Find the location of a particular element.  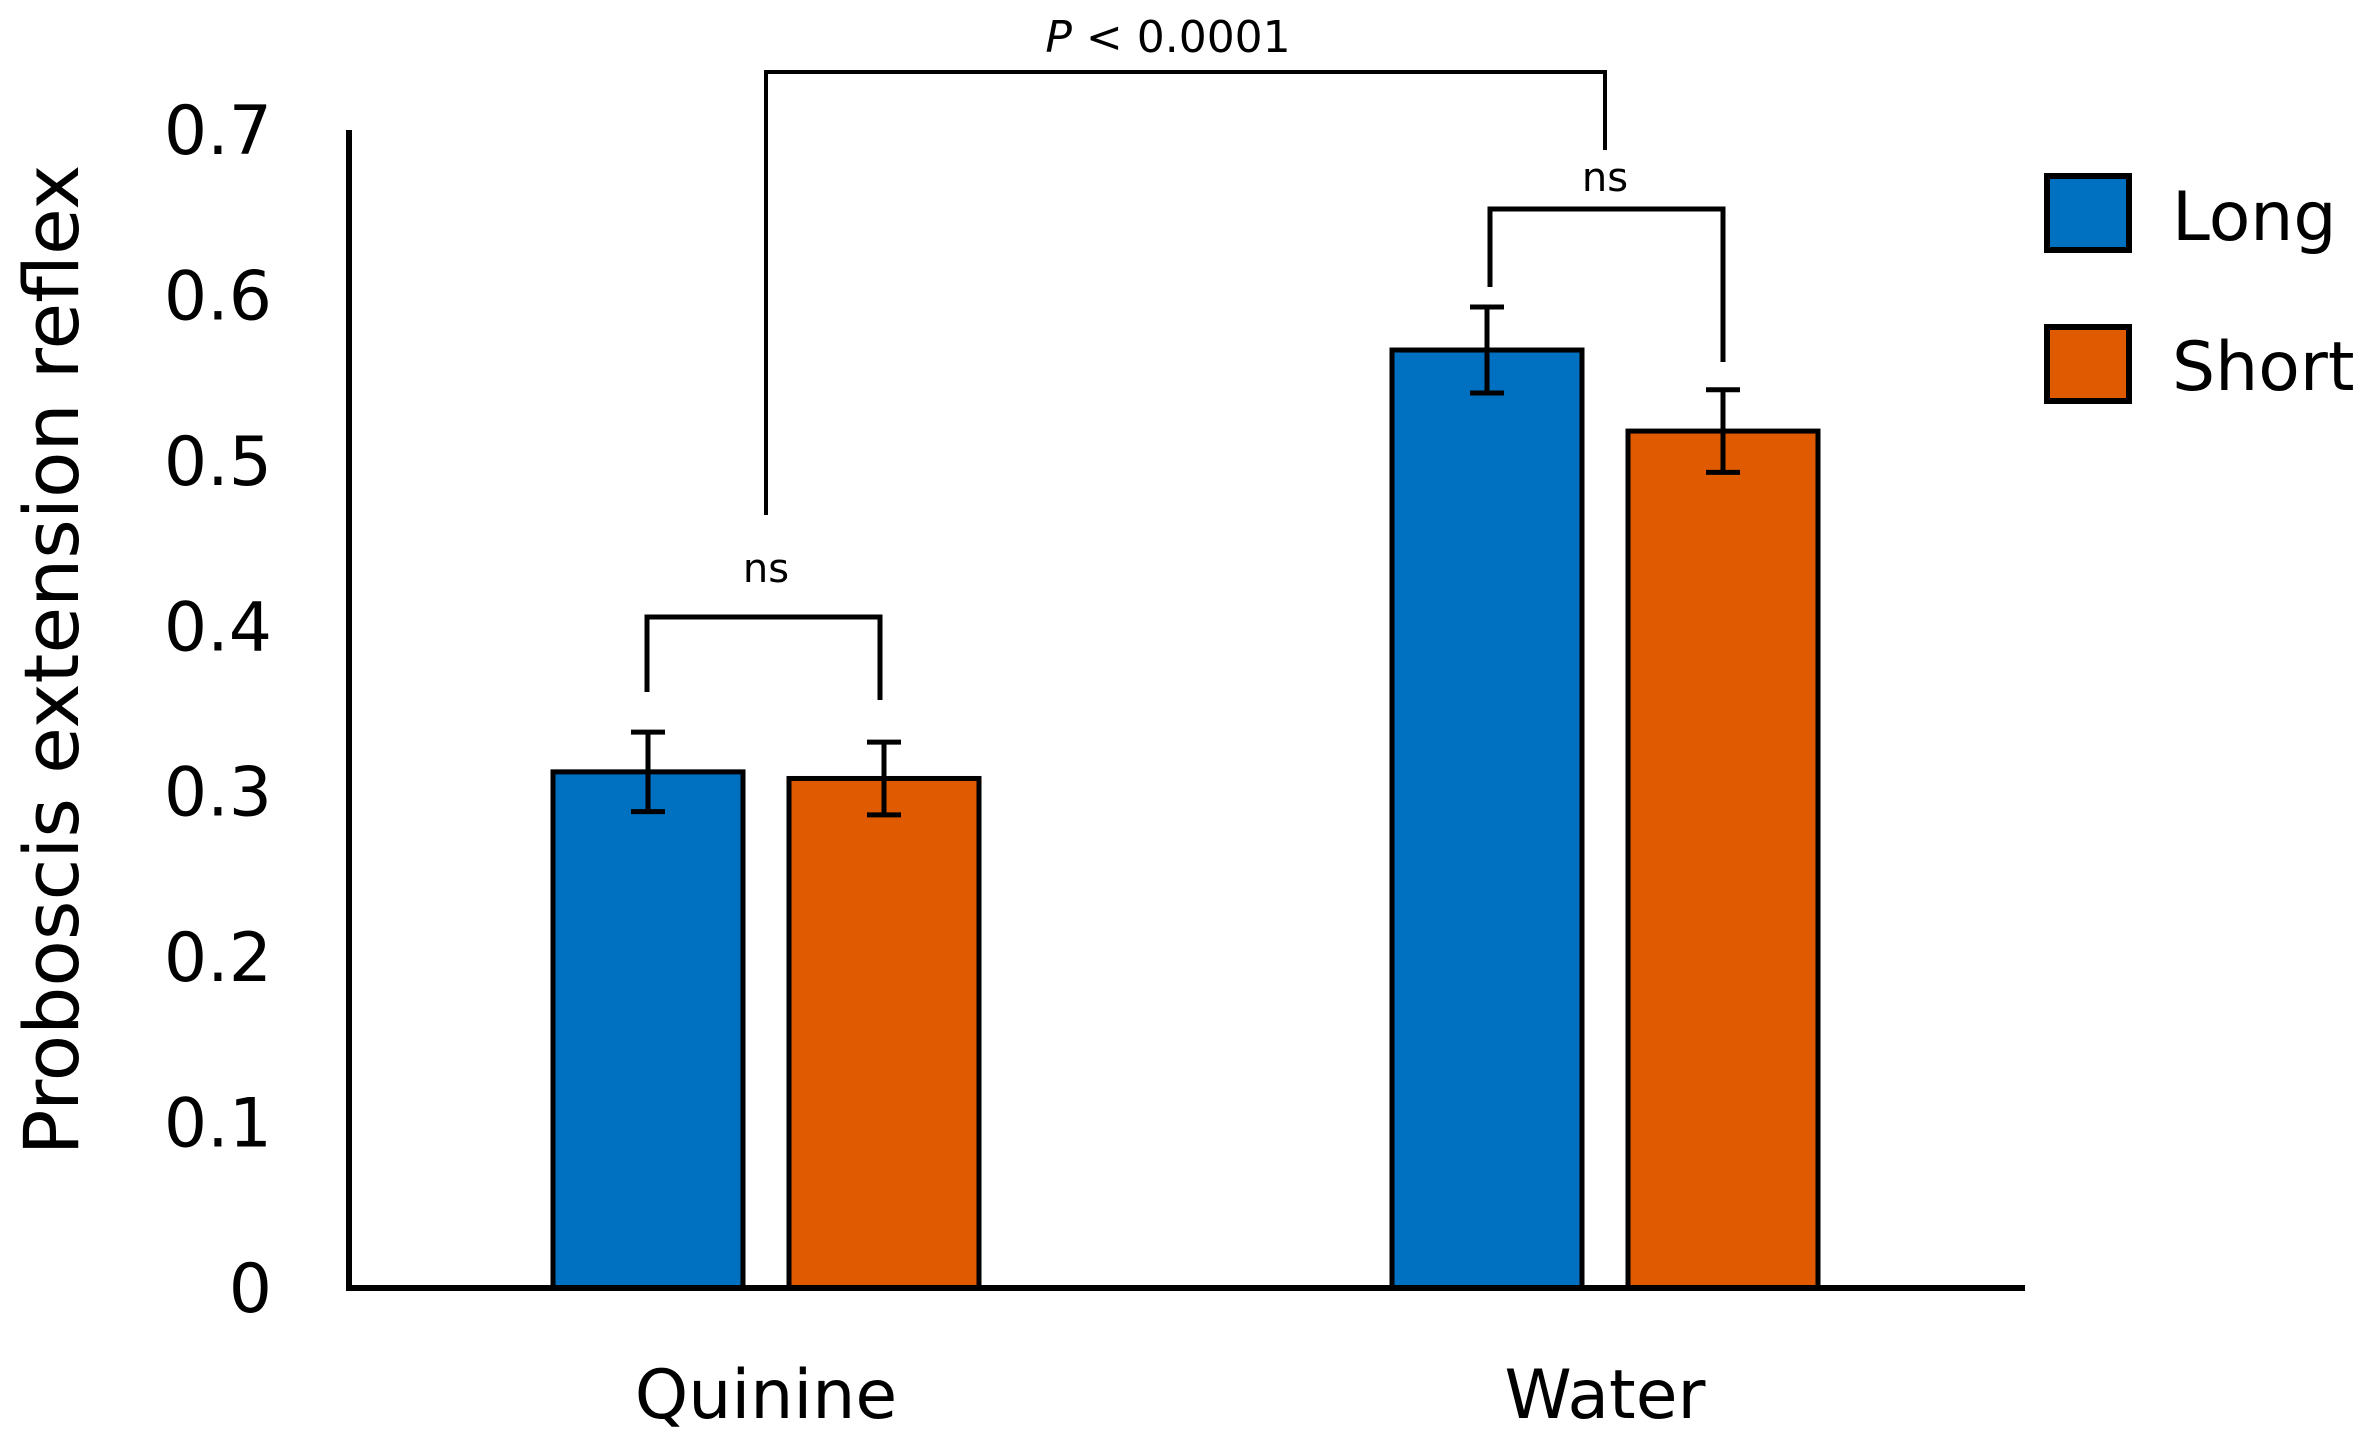

legend-swatch-long is located at coordinates (2088, 213).